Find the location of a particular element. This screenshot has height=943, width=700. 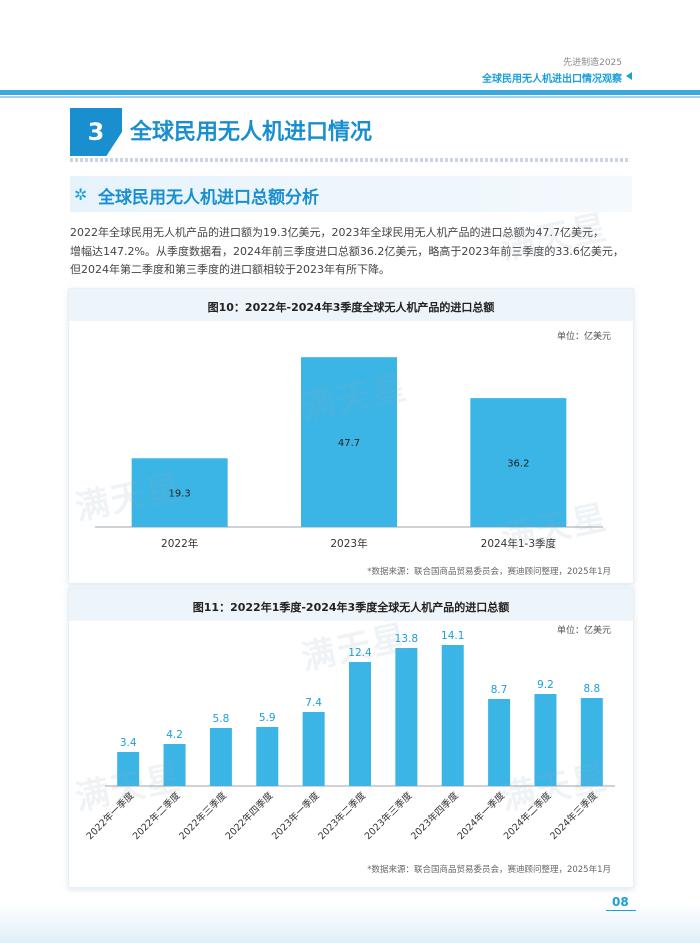

subsection-band is located at coordinates (351, 194).